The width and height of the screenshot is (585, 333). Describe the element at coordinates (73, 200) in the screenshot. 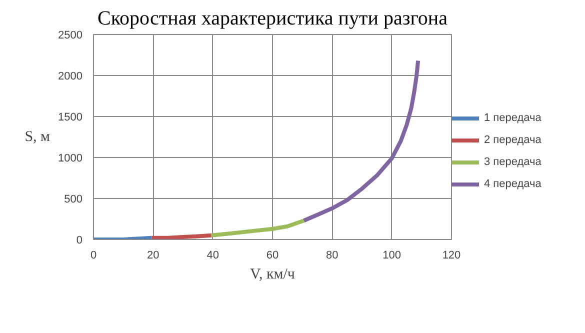

I see `y-tick-label: 500` at that location.